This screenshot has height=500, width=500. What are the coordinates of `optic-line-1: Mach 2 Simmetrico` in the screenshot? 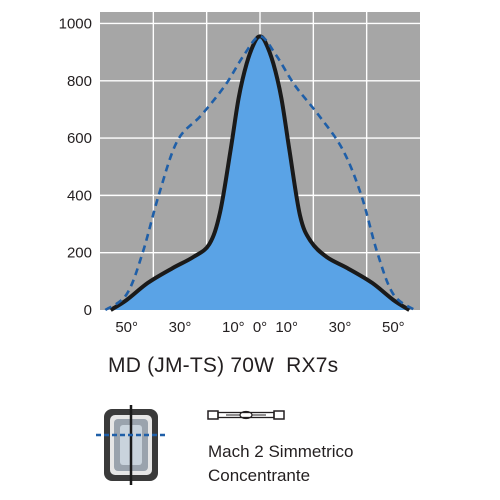 It's located at (281, 451).